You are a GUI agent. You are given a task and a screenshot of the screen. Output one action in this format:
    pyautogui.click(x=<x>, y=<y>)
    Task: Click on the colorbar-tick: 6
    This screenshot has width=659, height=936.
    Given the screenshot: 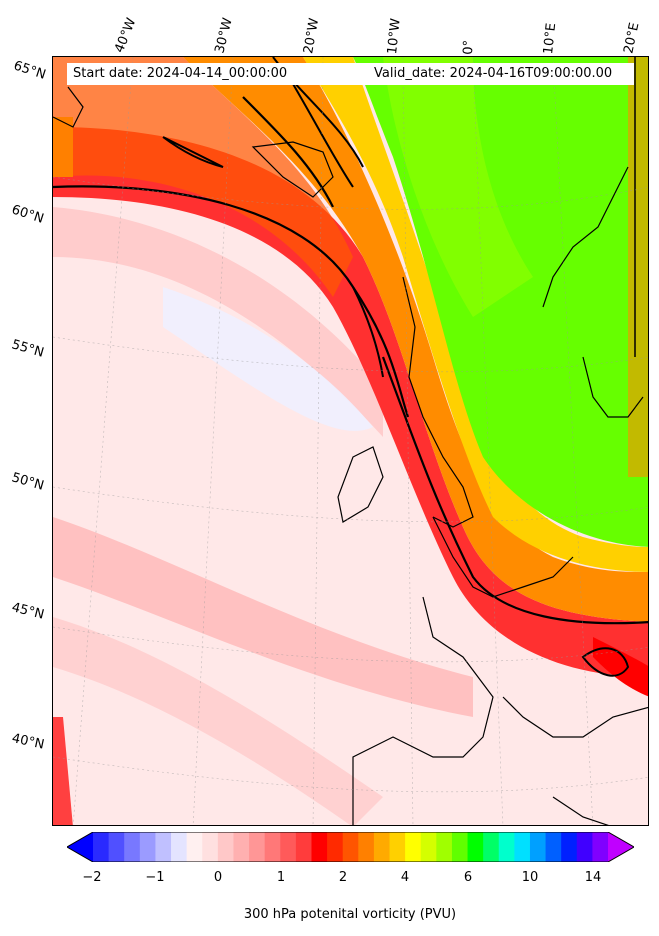 What is the action you would take?
    pyautogui.click(x=468, y=877)
    